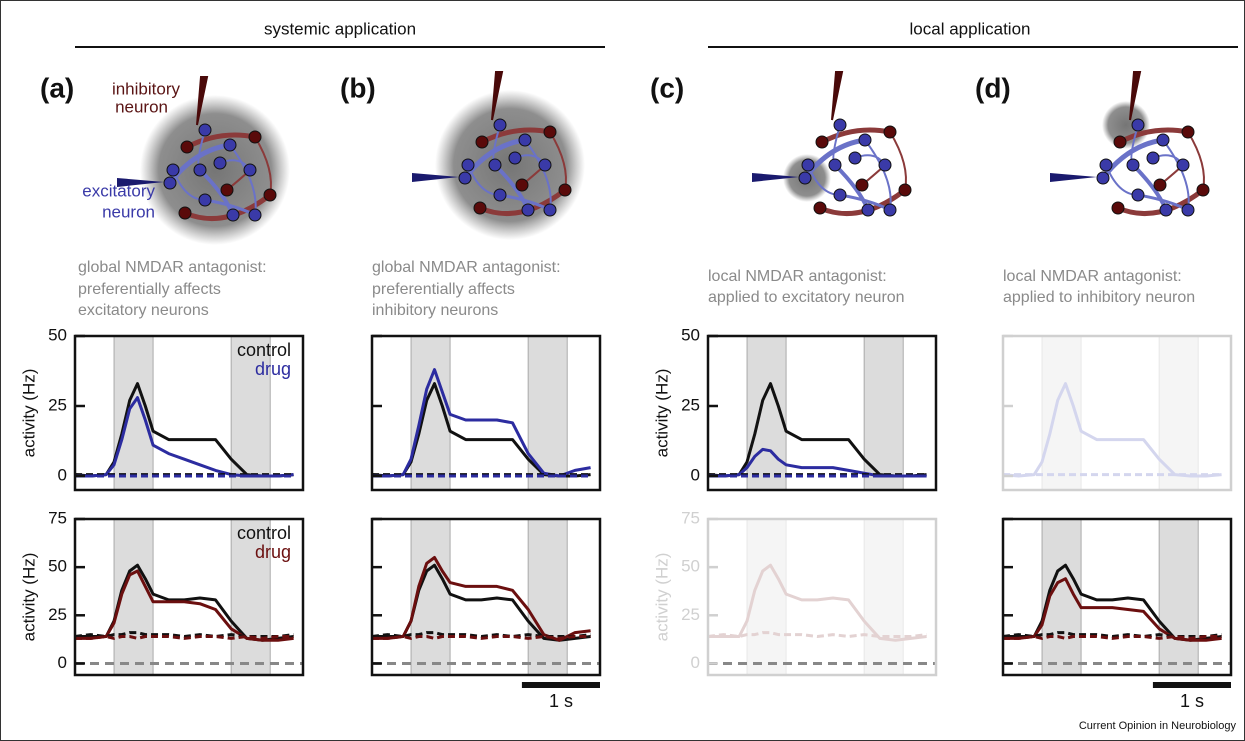 The width and height of the screenshot is (1245, 741). I want to click on panel-label: (b), so click(358, 87).